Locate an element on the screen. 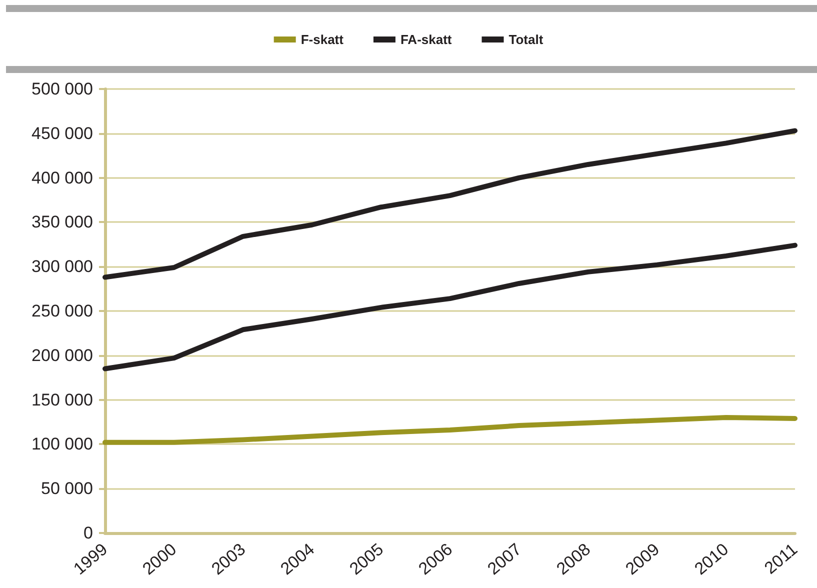  y-tick-label: 100 000 is located at coordinates (62, 444).